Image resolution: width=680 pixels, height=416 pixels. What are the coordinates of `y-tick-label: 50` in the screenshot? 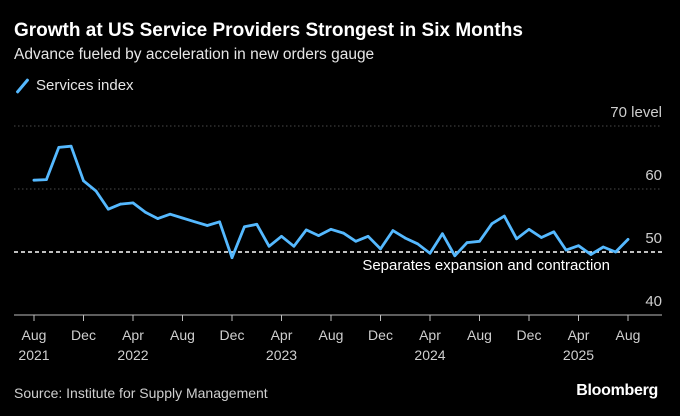 It's located at (653, 238).